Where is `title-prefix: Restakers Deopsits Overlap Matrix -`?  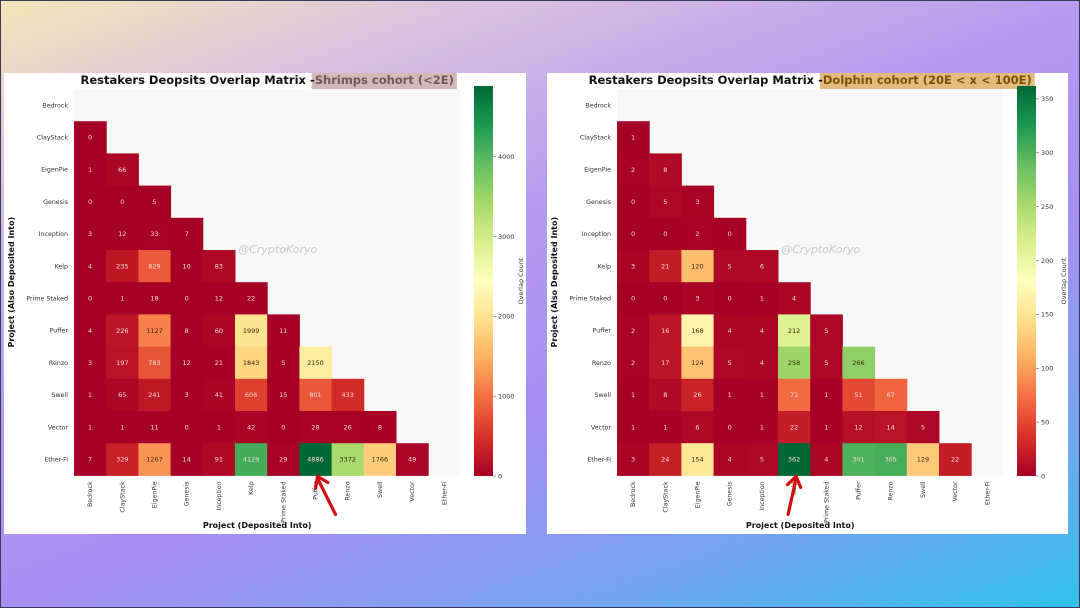 title-prefix: Restakers Deopsits Overlap Matrix - is located at coordinates (706, 80).